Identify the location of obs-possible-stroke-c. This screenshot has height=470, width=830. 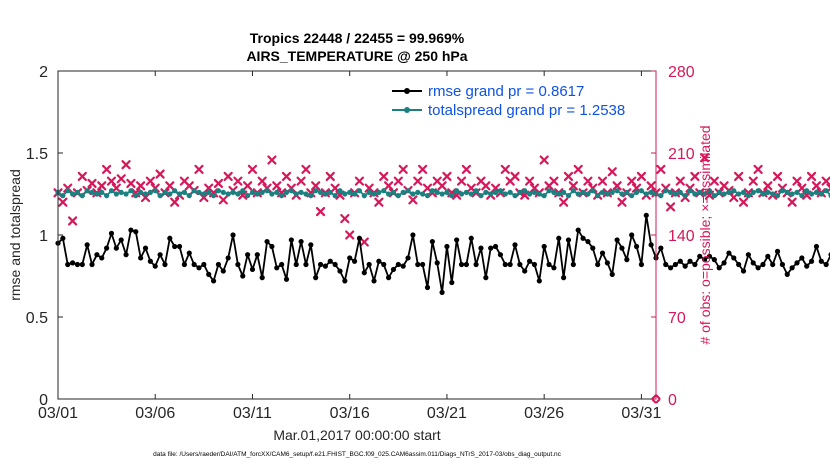
(658, 401).